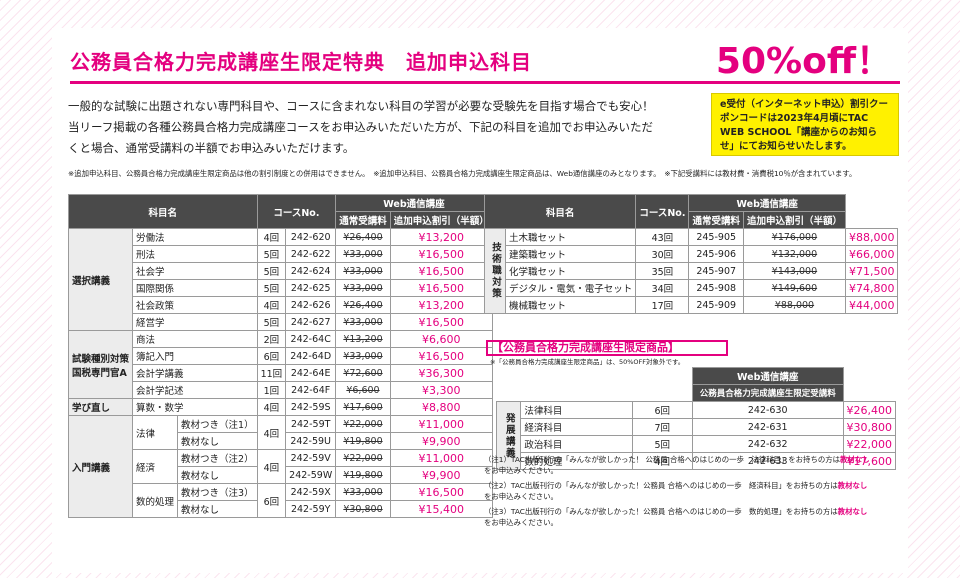 This screenshot has width=960, height=578. Describe the element at coordinates (195, 254) in the screenshot. I see `subject-name: 刑法` at that location.